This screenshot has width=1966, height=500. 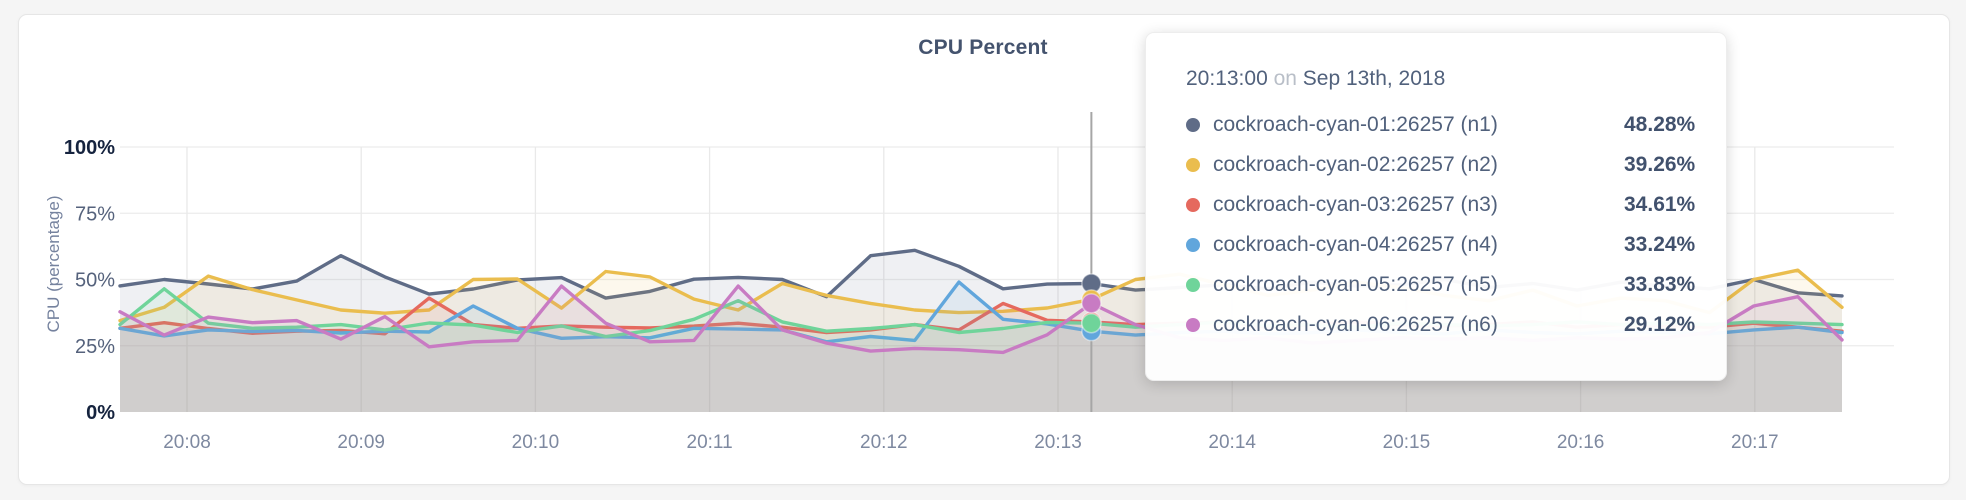 I want to click on tooltip-series-label: cockroach-cyan-04:26257 (n4), so click(x=1355, y=244).